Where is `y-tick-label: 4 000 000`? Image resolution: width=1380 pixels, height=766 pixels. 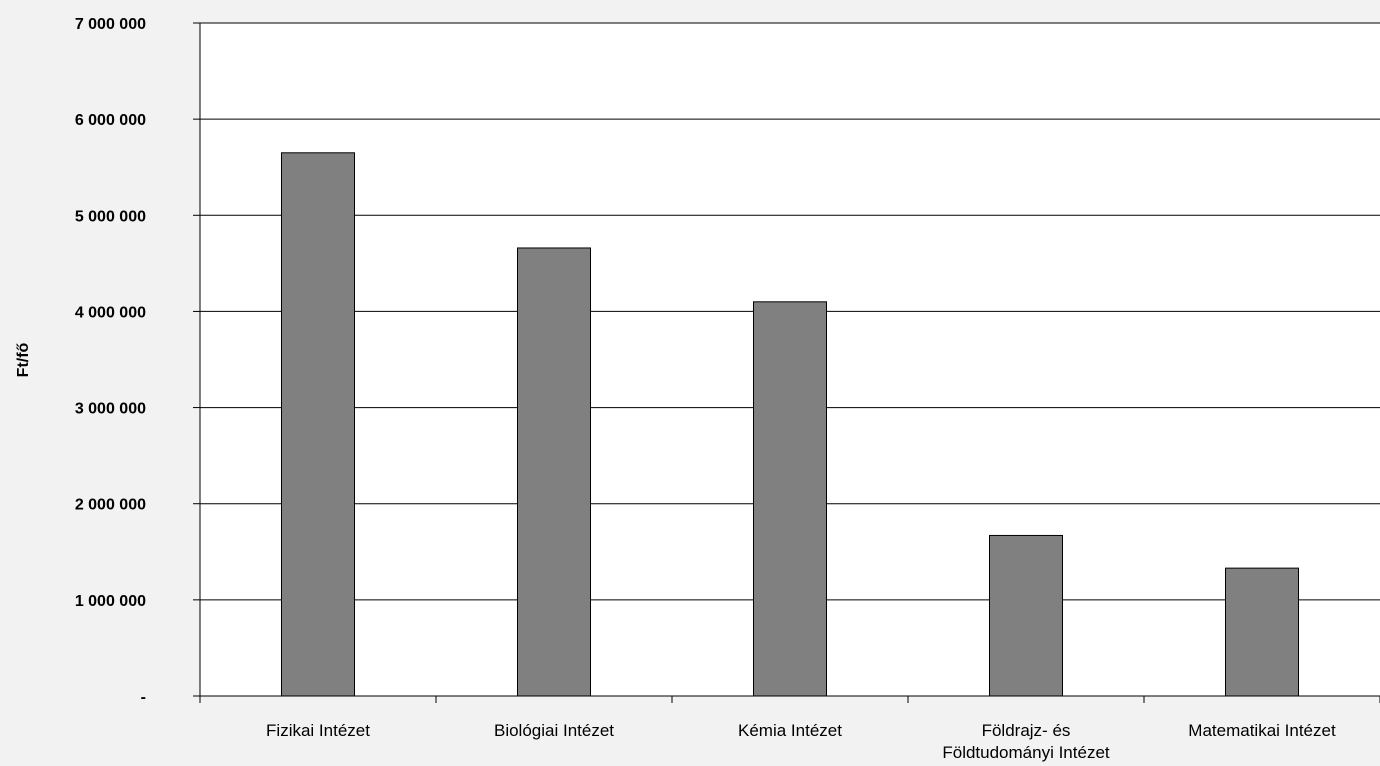 y-tick-label: 4 000 000 is located at coordinates (110, 312).